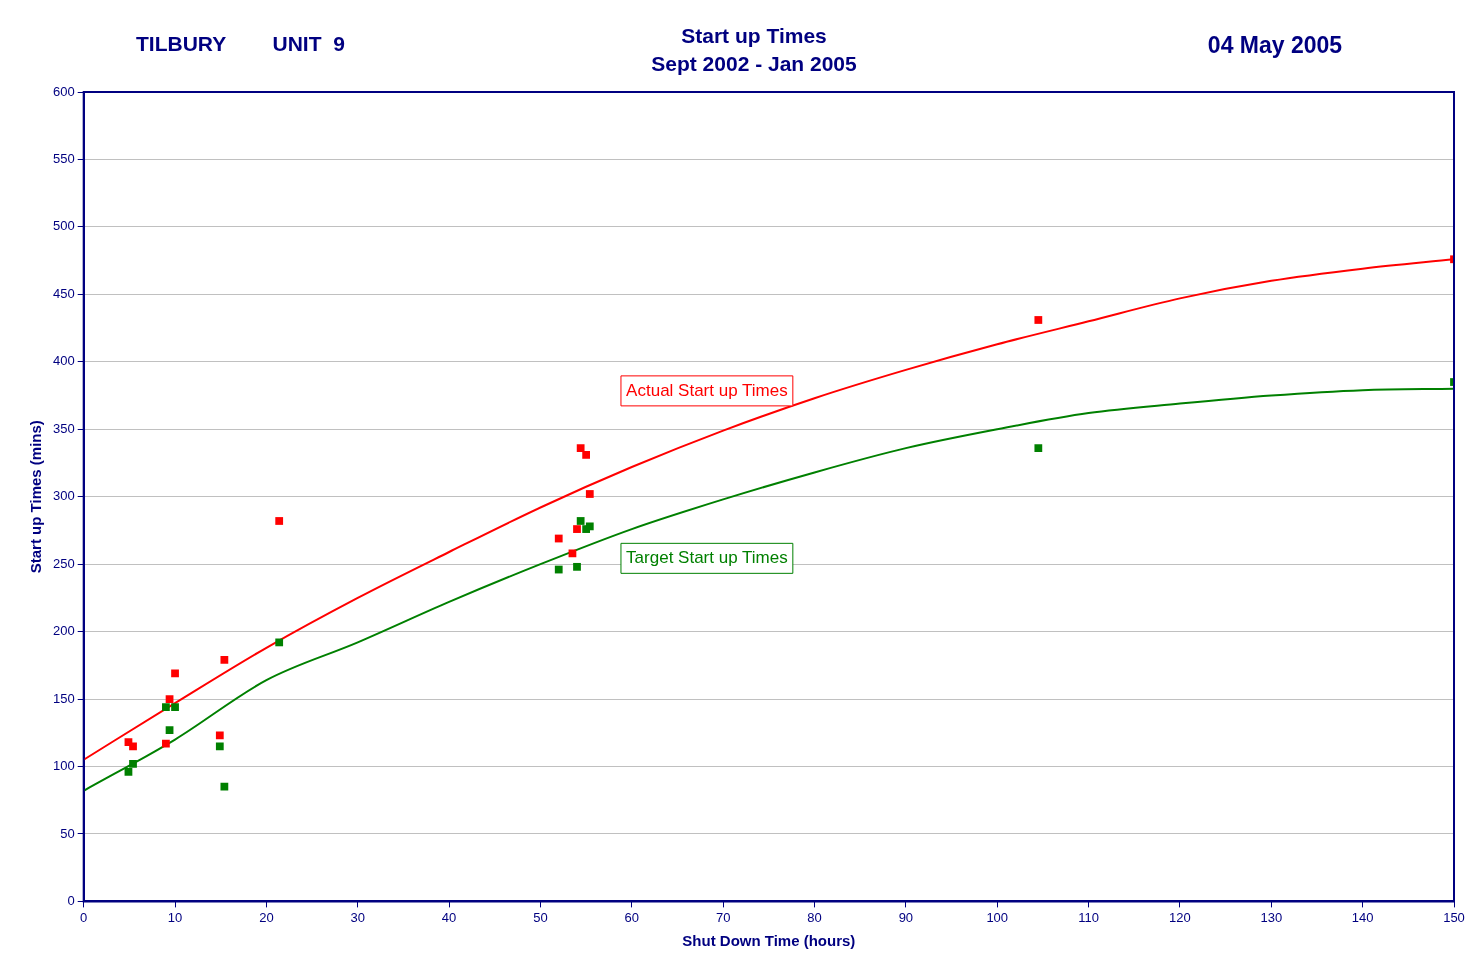 The height and width of the screenshot is (967, 1482). What do you see at coordinates (63, 428) in the screenshot?
I see `y-tick-label: 350` at bounding box center [63, 428].